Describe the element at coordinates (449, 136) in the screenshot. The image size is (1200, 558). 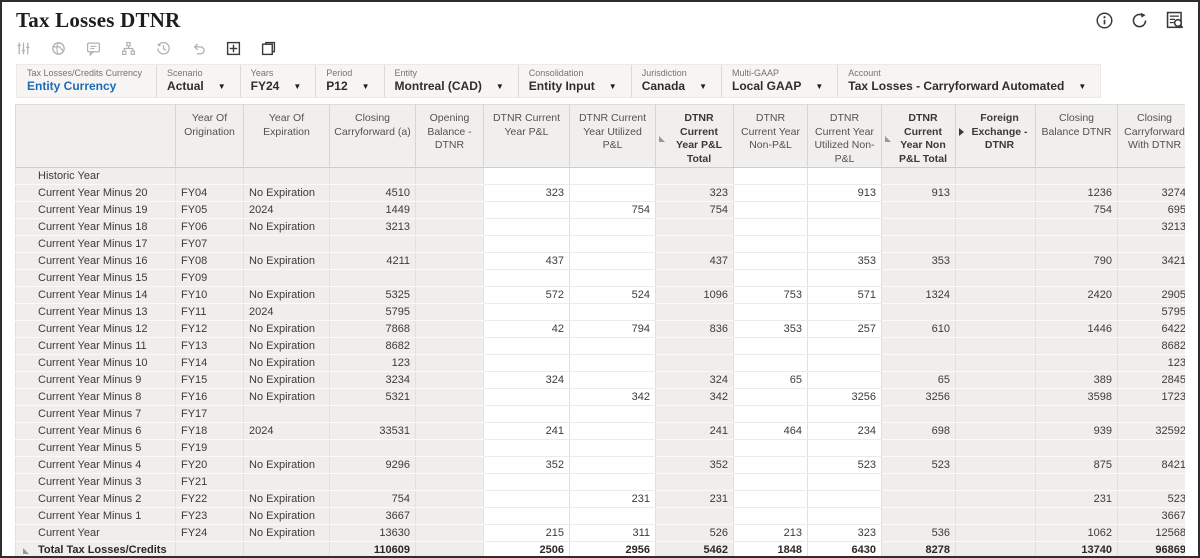
I see `column-header-opening_balance_dtnr: Opening Balance - DTNR` at that location.